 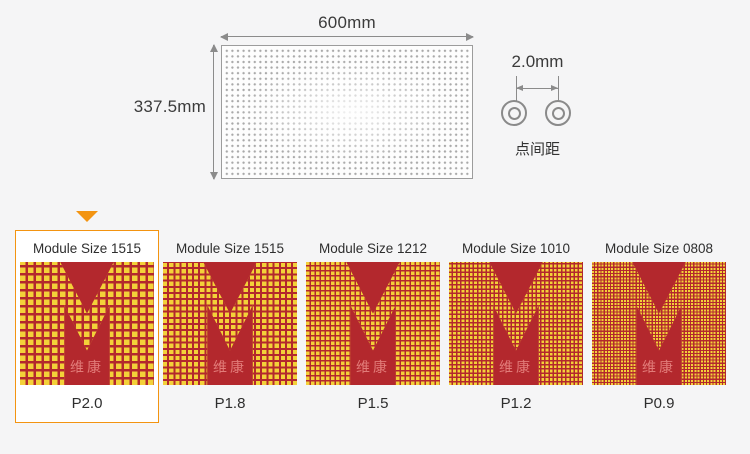 I want to click on pitch-label: P1.2, so click(x=516, y=403).